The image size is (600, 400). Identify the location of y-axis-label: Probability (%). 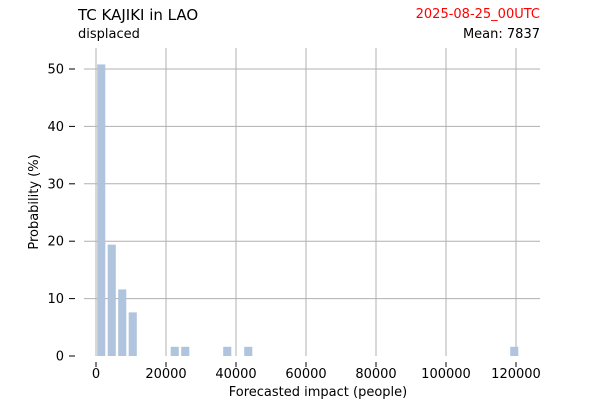
(34, 201).